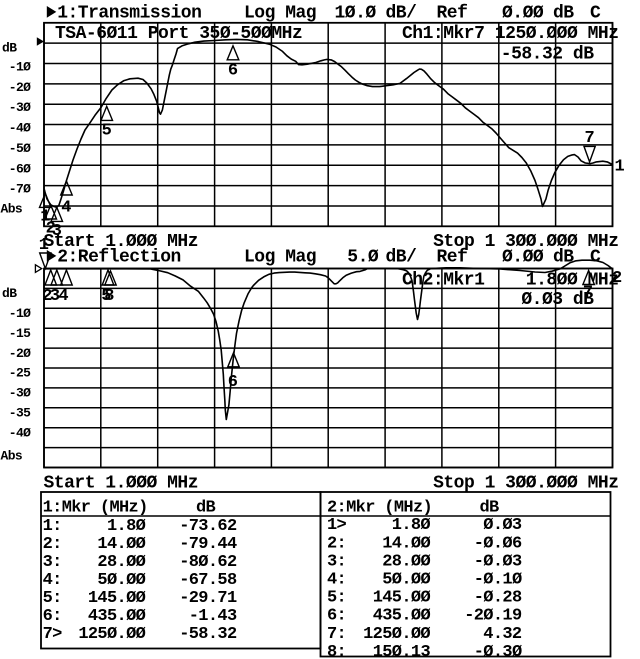 The image size is (640, 659). I want to click on svg-text: -15, so click(20, 333).